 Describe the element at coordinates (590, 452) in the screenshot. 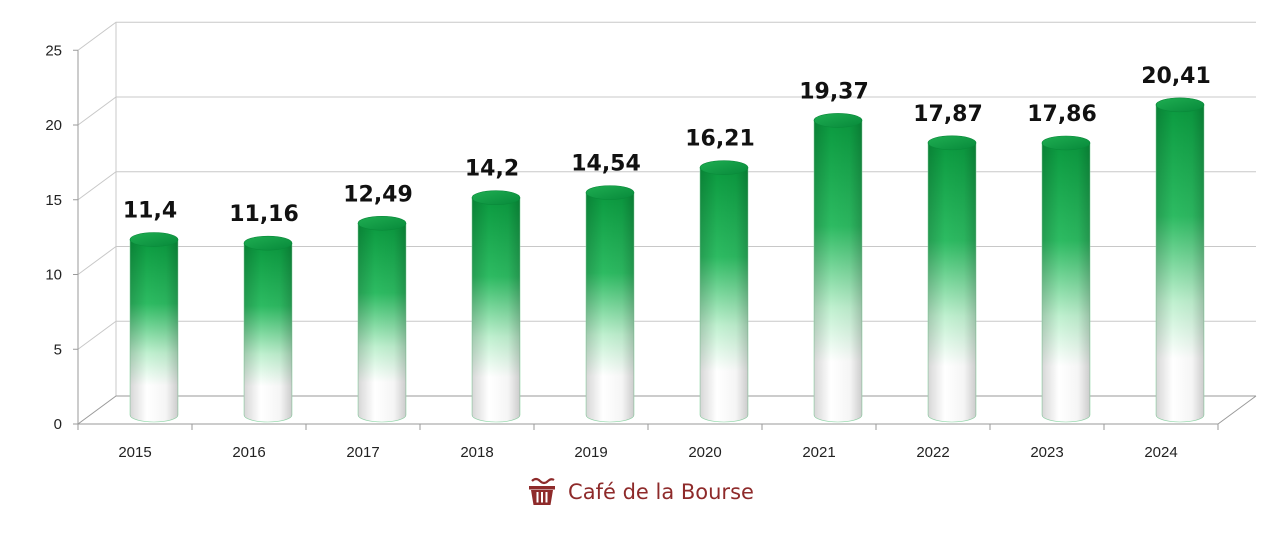

I see `x-tick-label: 2019` at that location.